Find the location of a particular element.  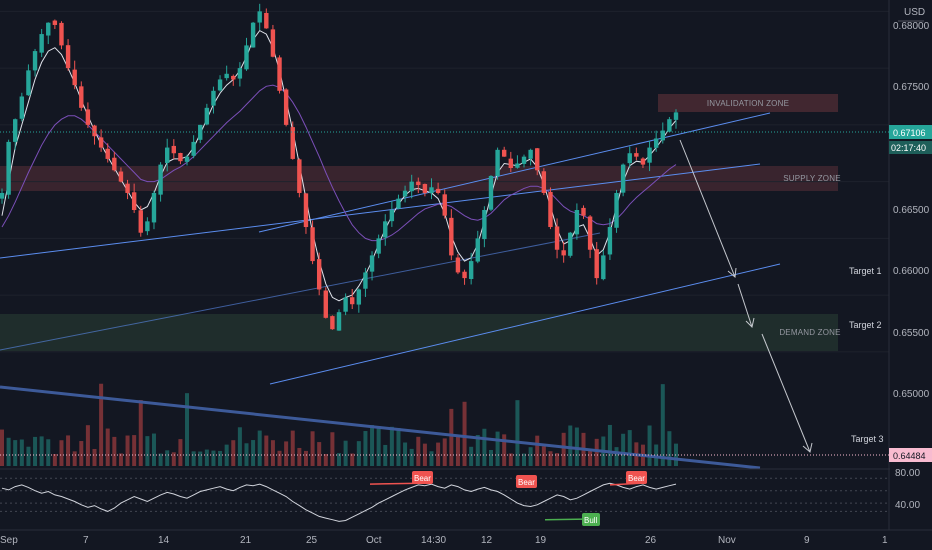

time-label: 14:30 is located at coordinates (433, 540).